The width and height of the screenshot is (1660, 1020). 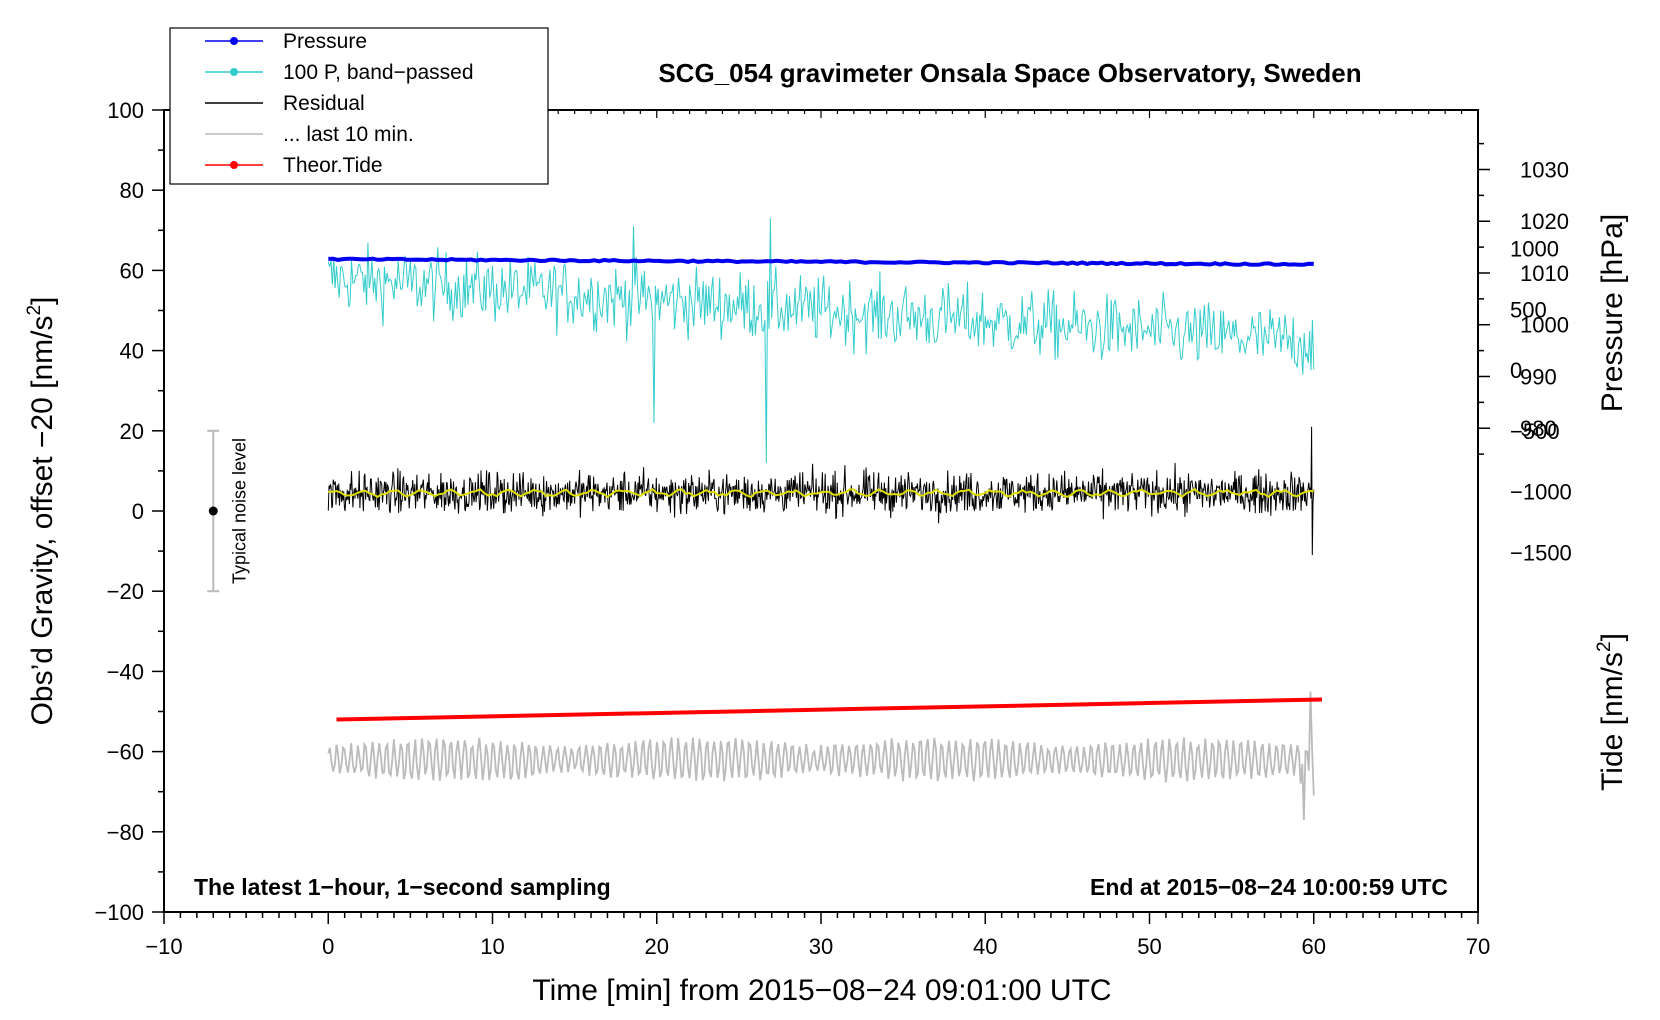 I want to click on x-tick-label: 60, so click(x=1314, y=946).